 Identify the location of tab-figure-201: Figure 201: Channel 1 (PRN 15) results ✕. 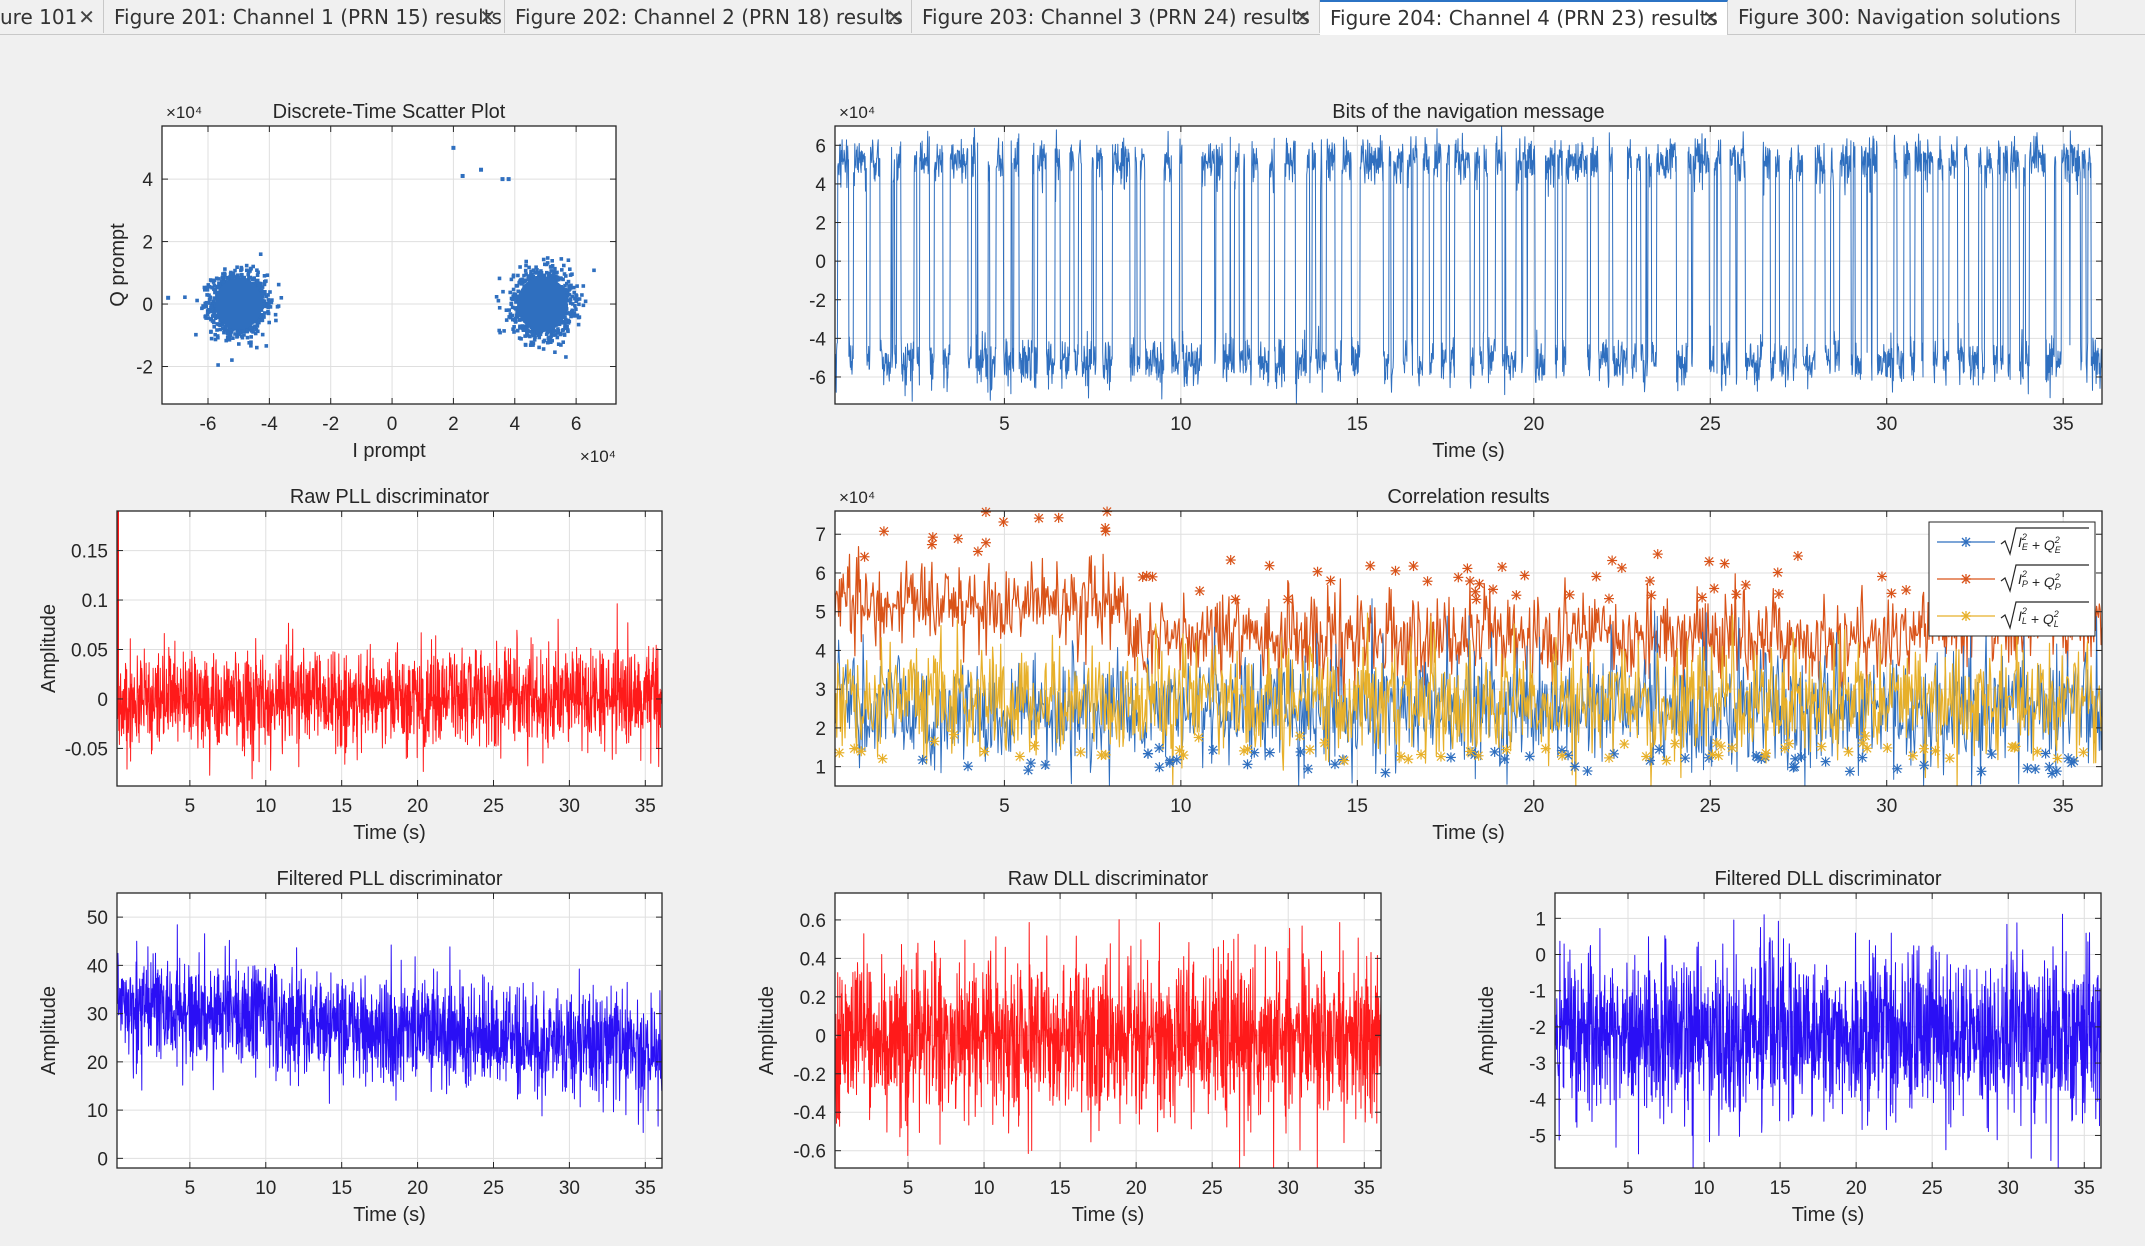
(304, 16).